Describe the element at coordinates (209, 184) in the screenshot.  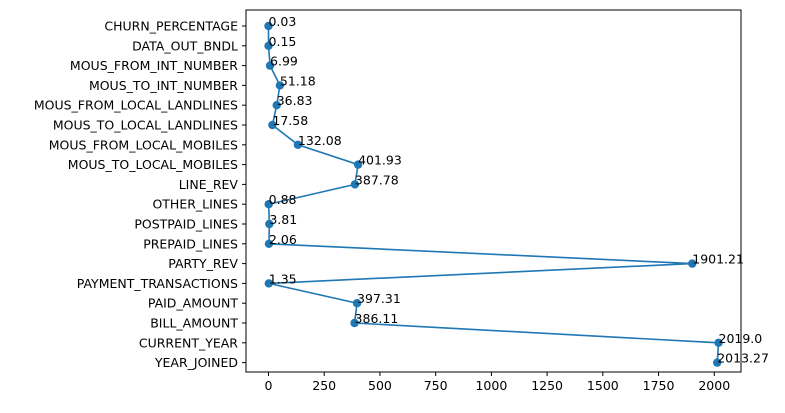
I see `y-tick-label: LINE_REV` at that location.